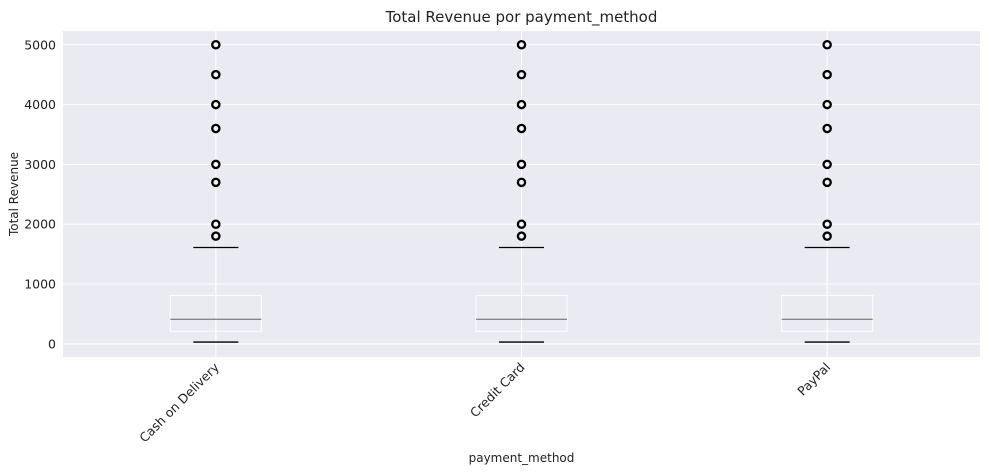 The height and width of the screenshot is (474, 989). I want to click on x-axis-label: payment_method, so click(522, 458).